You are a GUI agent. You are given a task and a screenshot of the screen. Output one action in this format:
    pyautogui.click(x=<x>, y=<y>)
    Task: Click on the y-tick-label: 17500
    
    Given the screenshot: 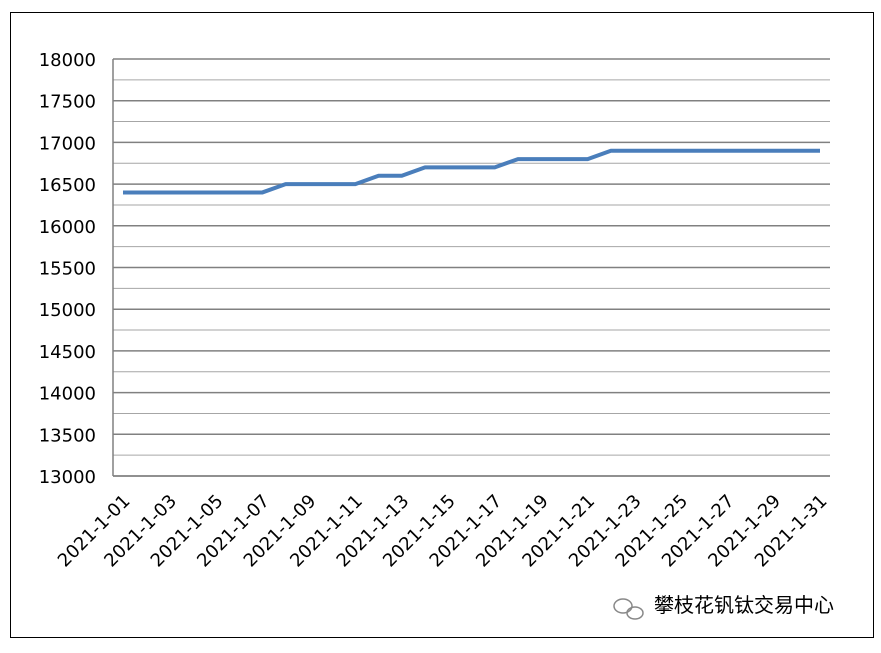 What is the action you would take?
    pyautogui.click(x=67, y=102)
    